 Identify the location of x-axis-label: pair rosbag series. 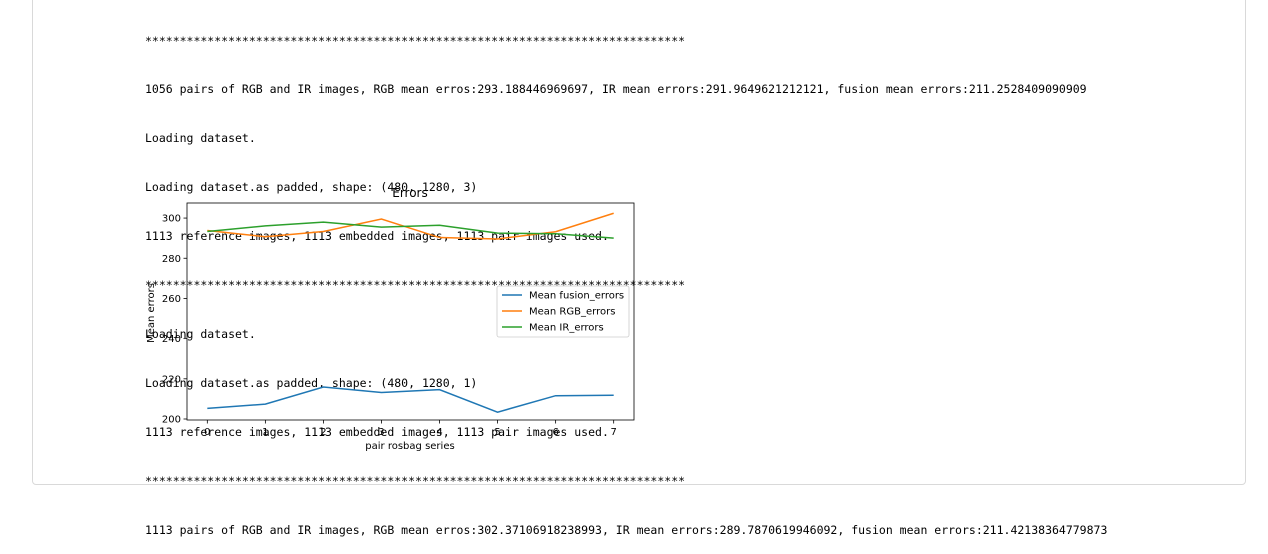
(409, 446).